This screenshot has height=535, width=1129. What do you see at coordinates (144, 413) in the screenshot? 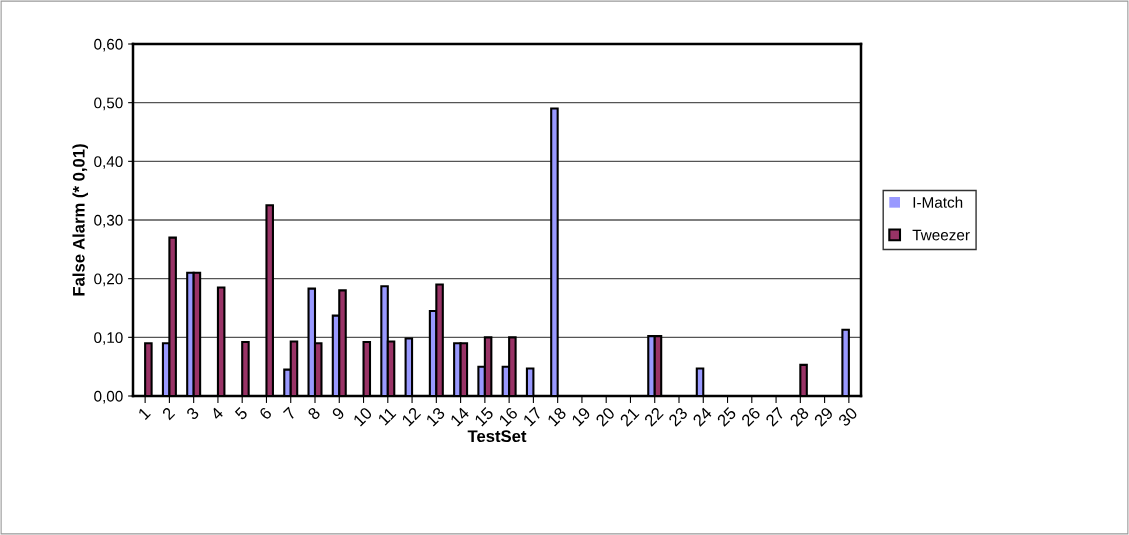
I see `x-tick-label: 1` at bounding box center [144, 413].